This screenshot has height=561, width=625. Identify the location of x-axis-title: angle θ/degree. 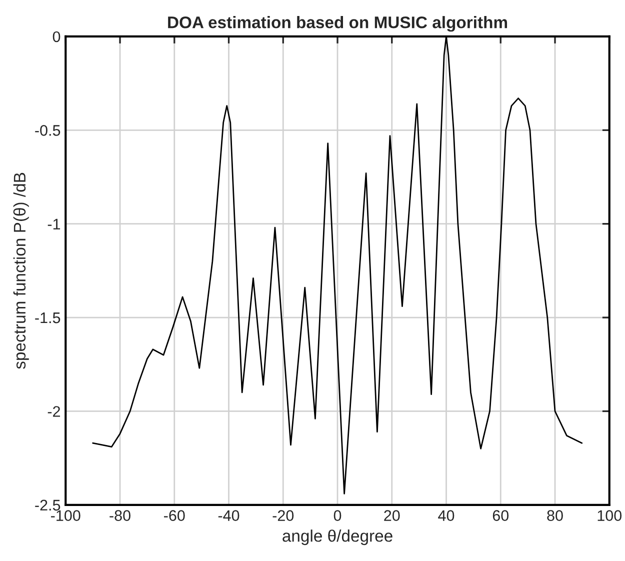
(337, 538).